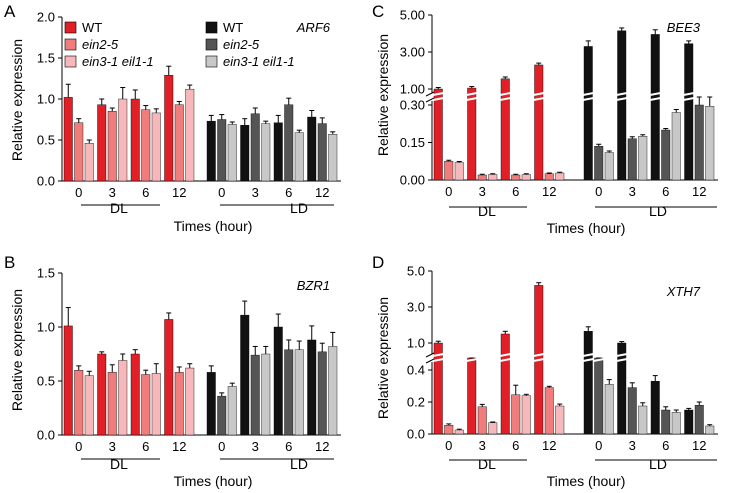 The height and width of the screenshot is (493, 729). I want to click on y-tick-label: 3.00, so click(412, 52).